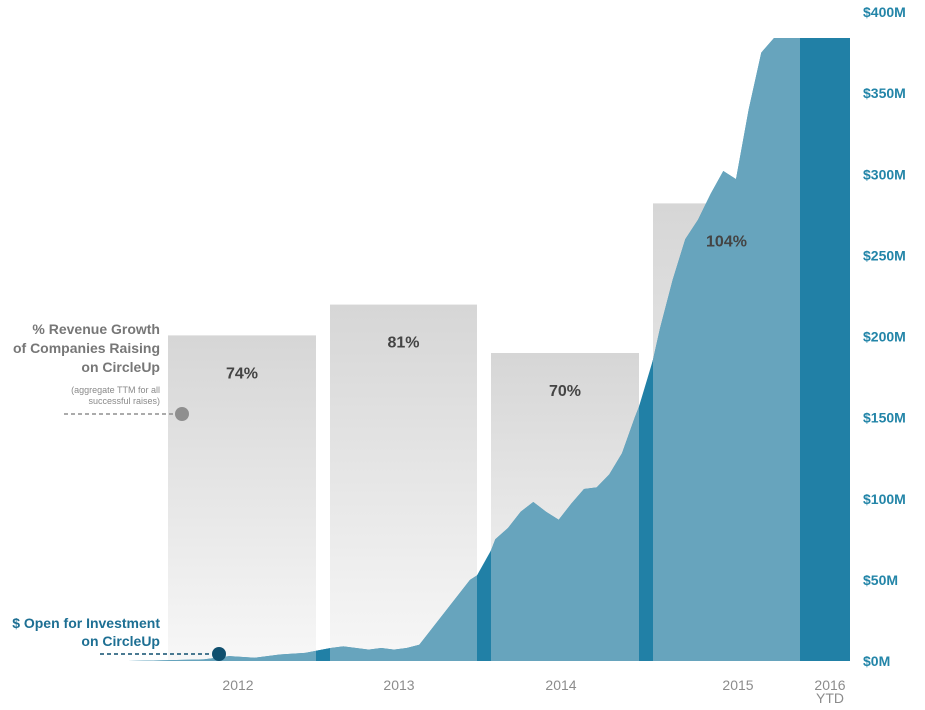 The width and height of the screenshot is (925, 710). What do you see at coordinates (242, 373) in the screenshot?
I see `growth-bar-label-2012: 74%` at bounding box center [242, 373].